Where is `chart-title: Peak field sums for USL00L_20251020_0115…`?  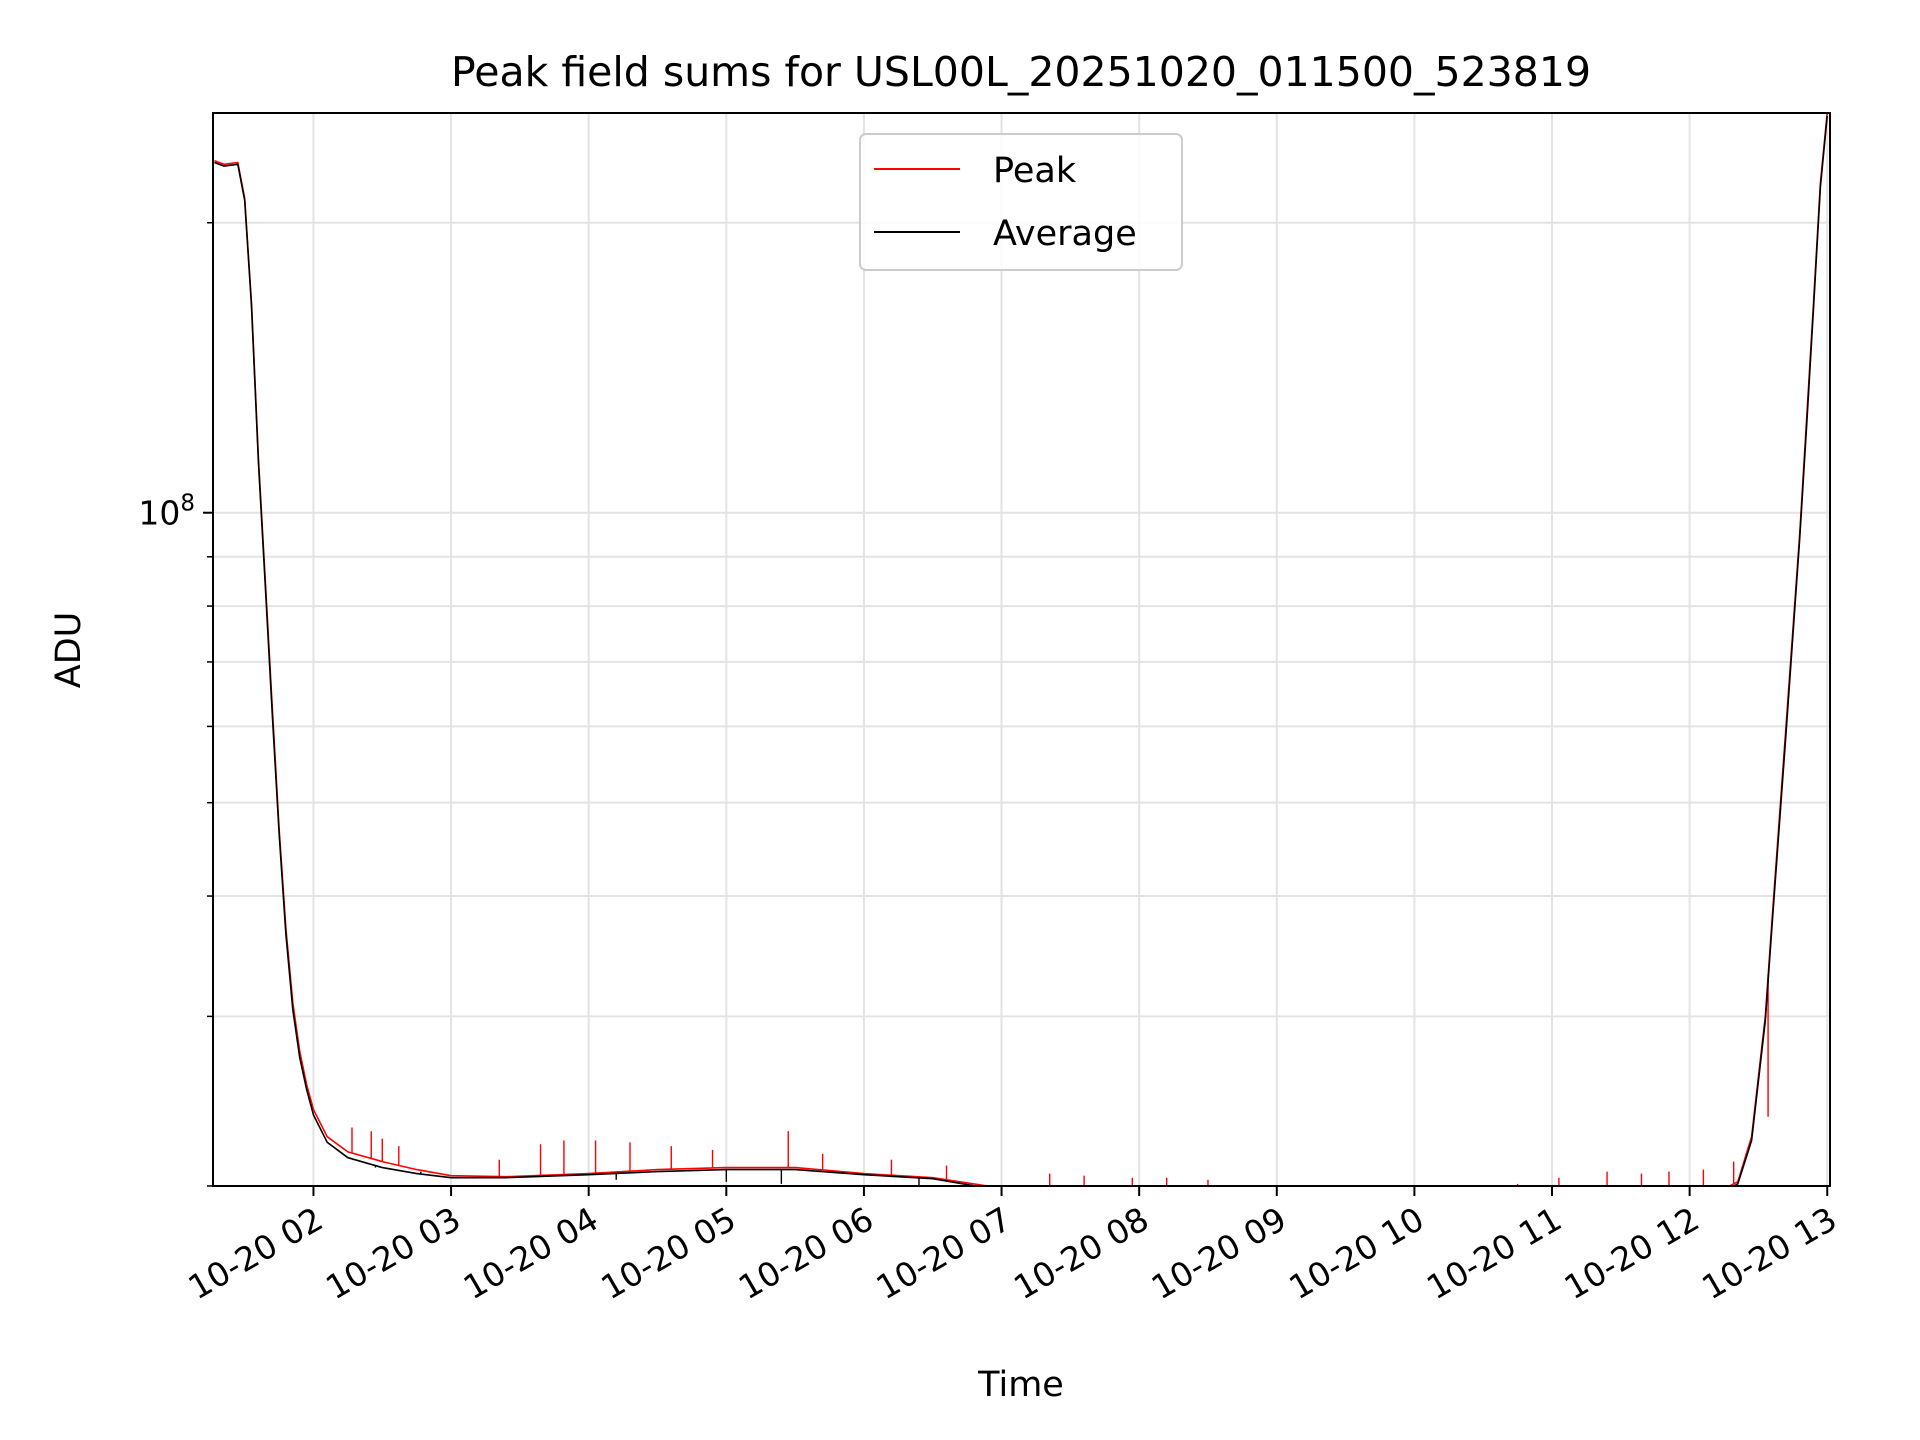 chart-title: Peak field sums for USL00L_20251020_0115… is located at coordinates (1021, 72).